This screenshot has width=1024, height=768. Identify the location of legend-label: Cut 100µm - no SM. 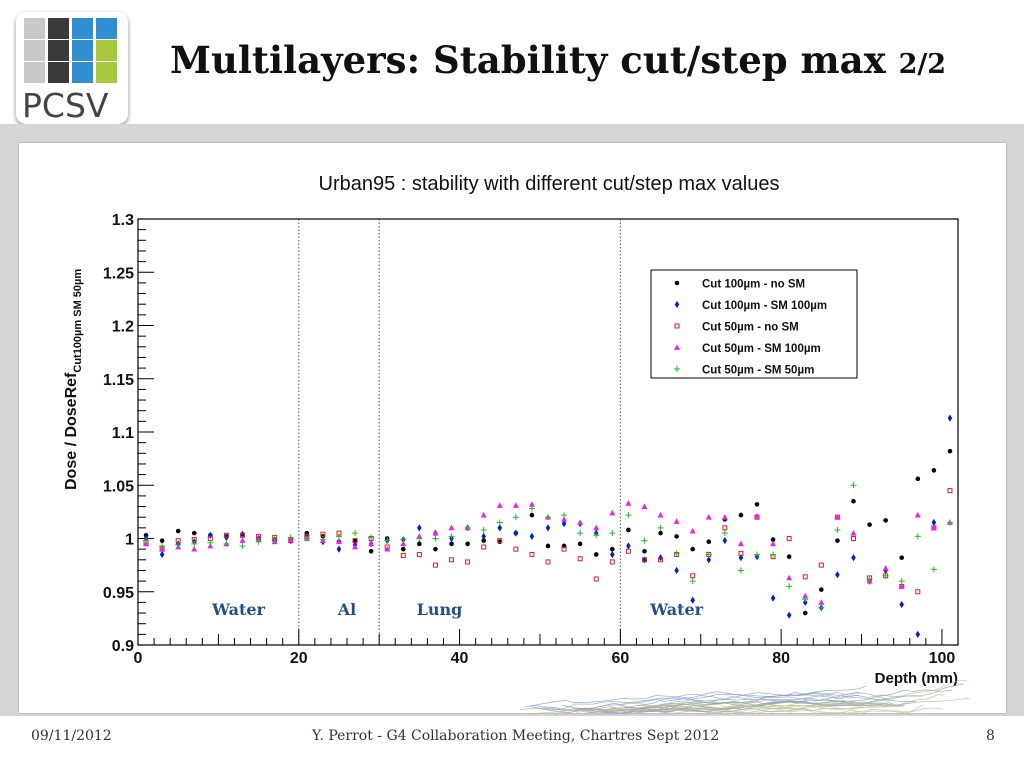
(753, 285).